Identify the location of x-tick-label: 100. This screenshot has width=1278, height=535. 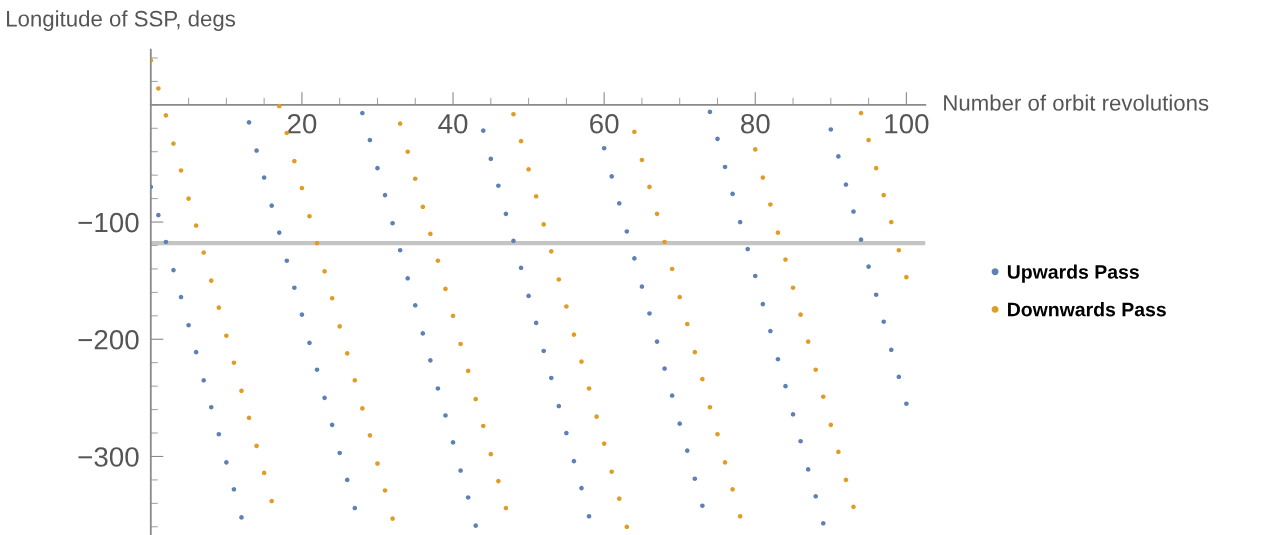
(907, 123).